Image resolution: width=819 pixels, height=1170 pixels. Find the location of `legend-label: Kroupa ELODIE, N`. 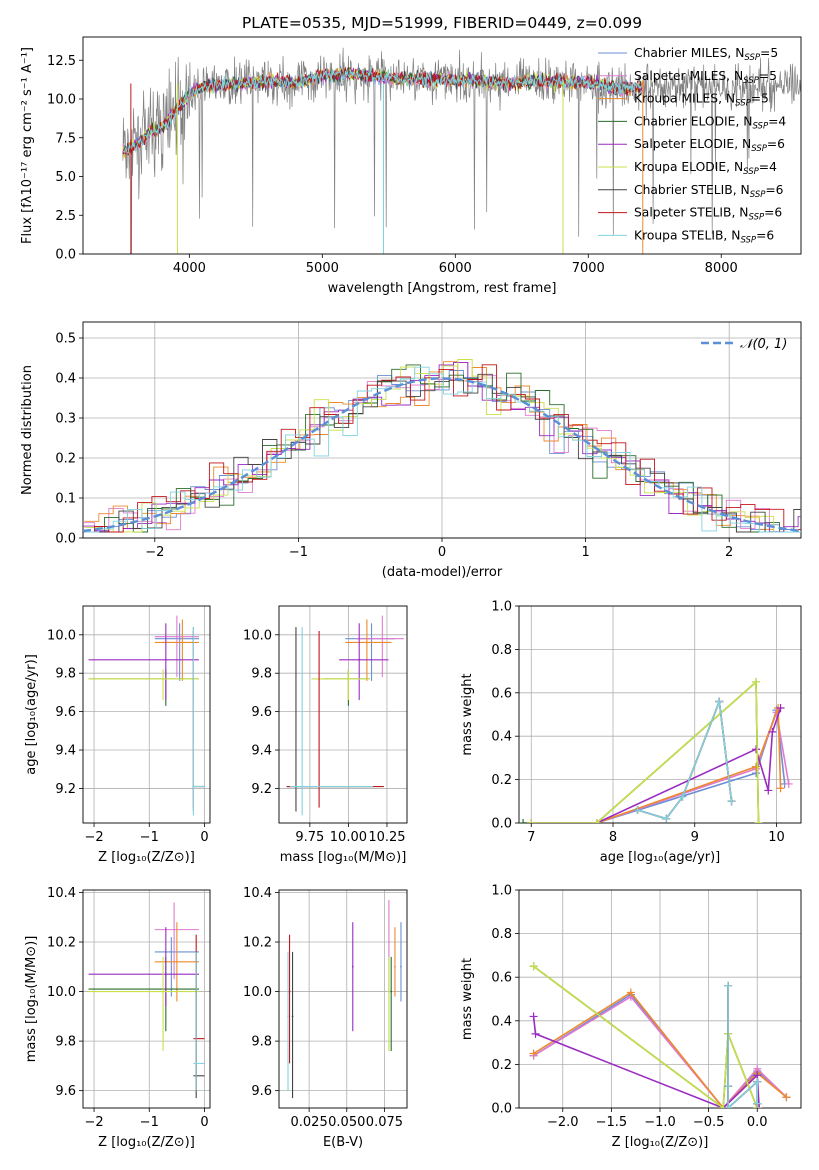

legend-label: Kroupa ELODIE, N is located at coordinates (688, 167).